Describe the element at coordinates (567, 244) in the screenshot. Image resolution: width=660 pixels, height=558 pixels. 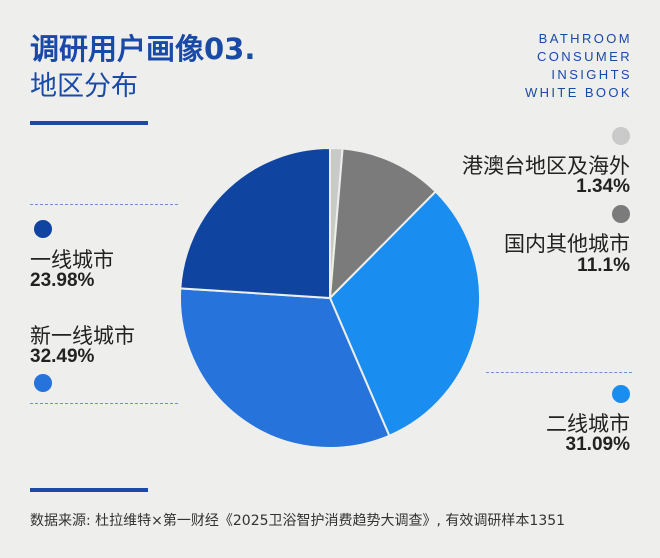
I see `legend-label-other-cities: 国内其他城市` at that location.